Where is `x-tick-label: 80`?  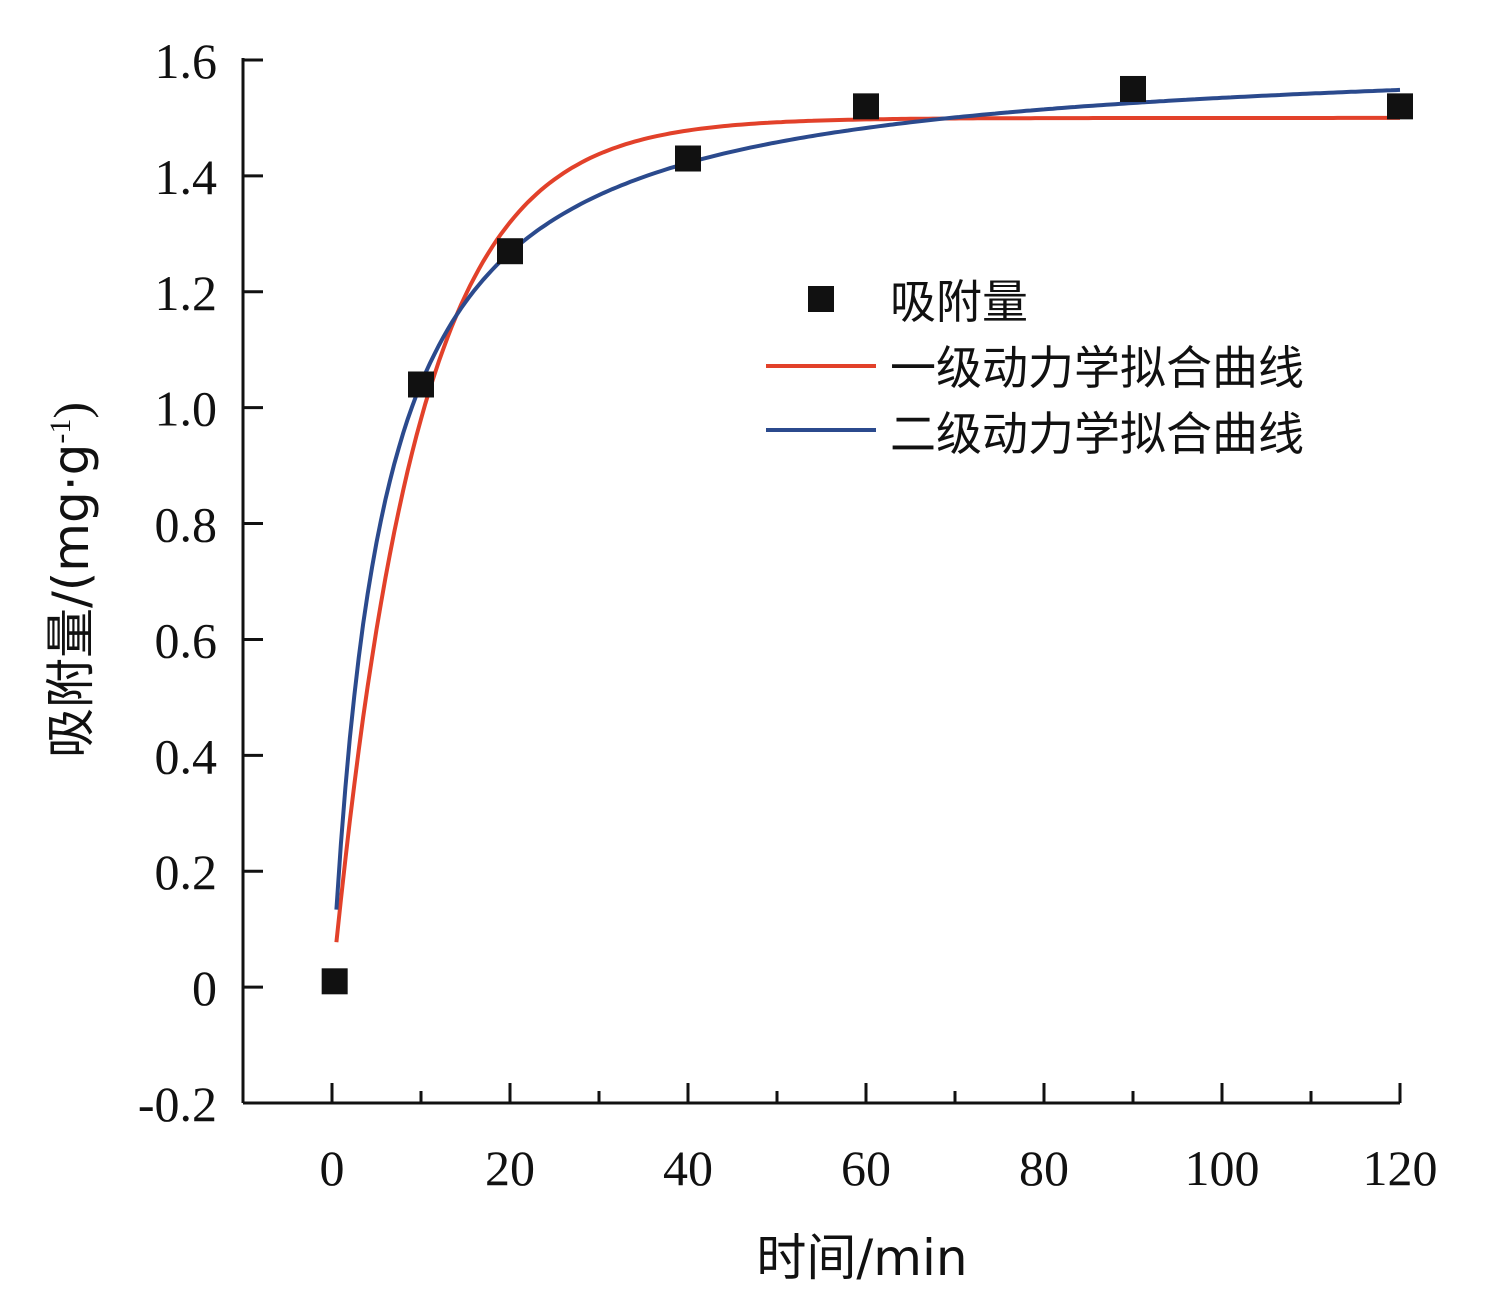 x-tick-label: 80 is located at coordinates (1044, 1168).